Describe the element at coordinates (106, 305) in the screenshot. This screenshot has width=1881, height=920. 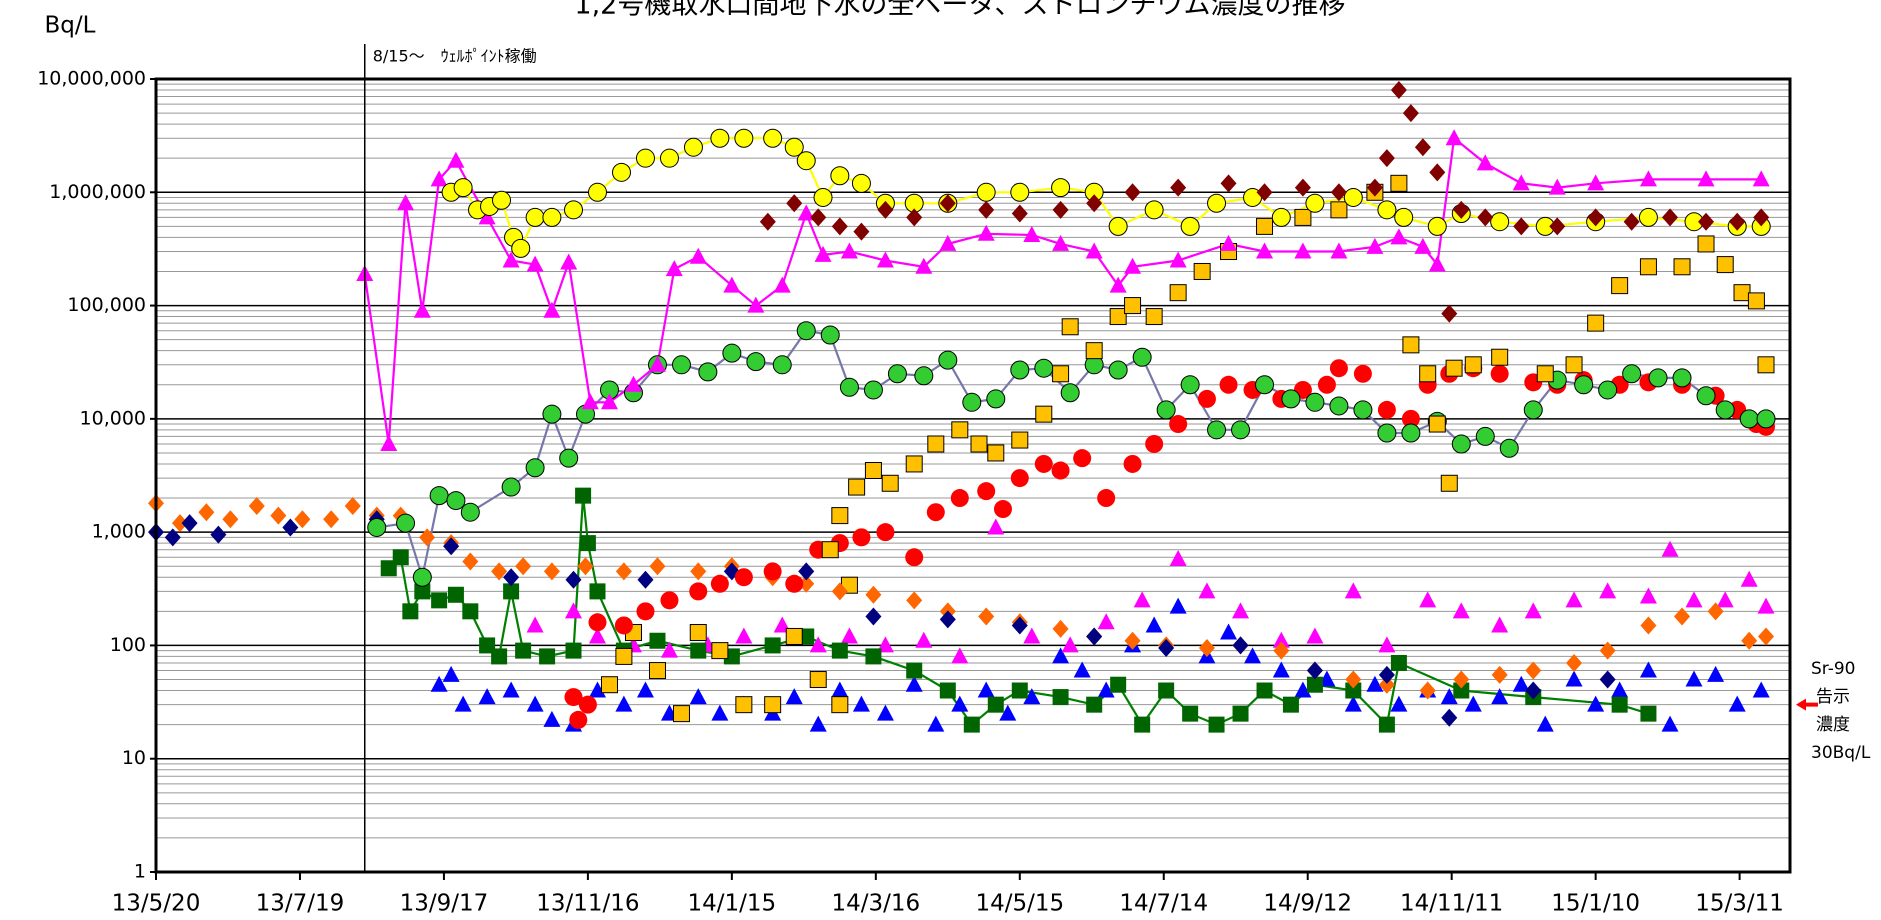
I see `y-tick-label: 100,000` at that location.